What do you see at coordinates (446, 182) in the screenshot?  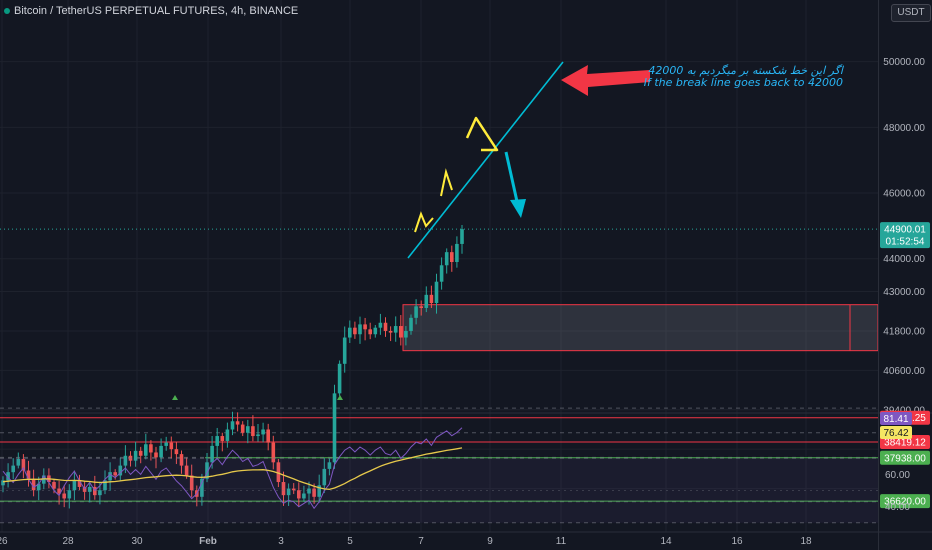 I see `zigzag-medium` at bounding box center [446, 182].